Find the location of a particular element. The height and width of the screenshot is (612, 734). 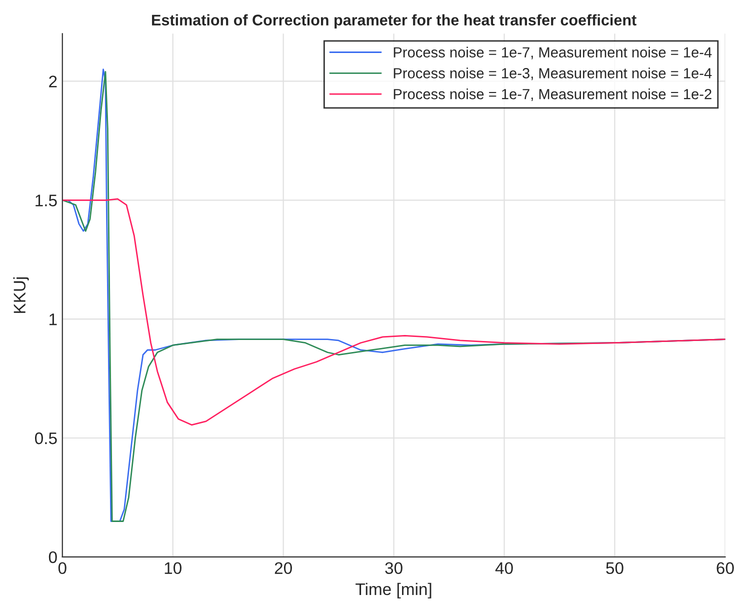

x-tick-label: 0 is located at coordinates (62, 568).